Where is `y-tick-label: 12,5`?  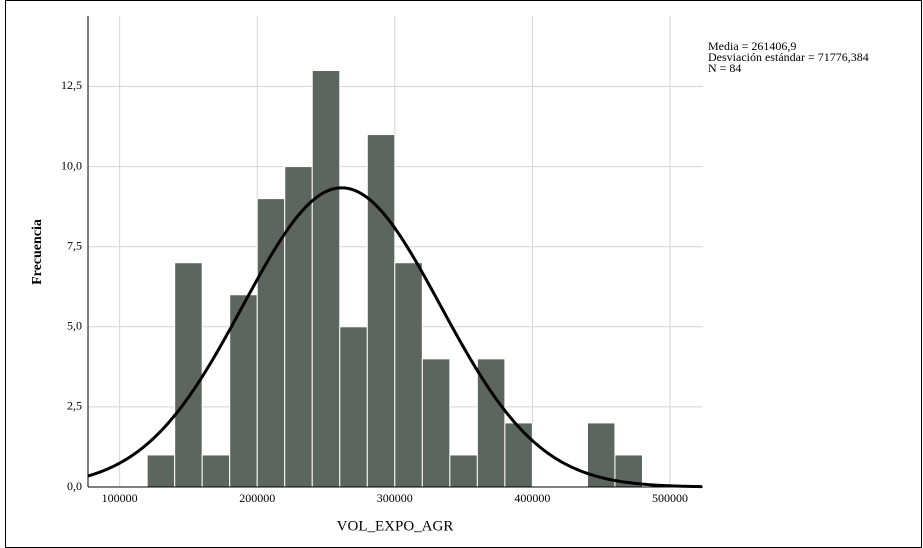 y-tick-label: 12,5 is located at coordinates (71, 85).